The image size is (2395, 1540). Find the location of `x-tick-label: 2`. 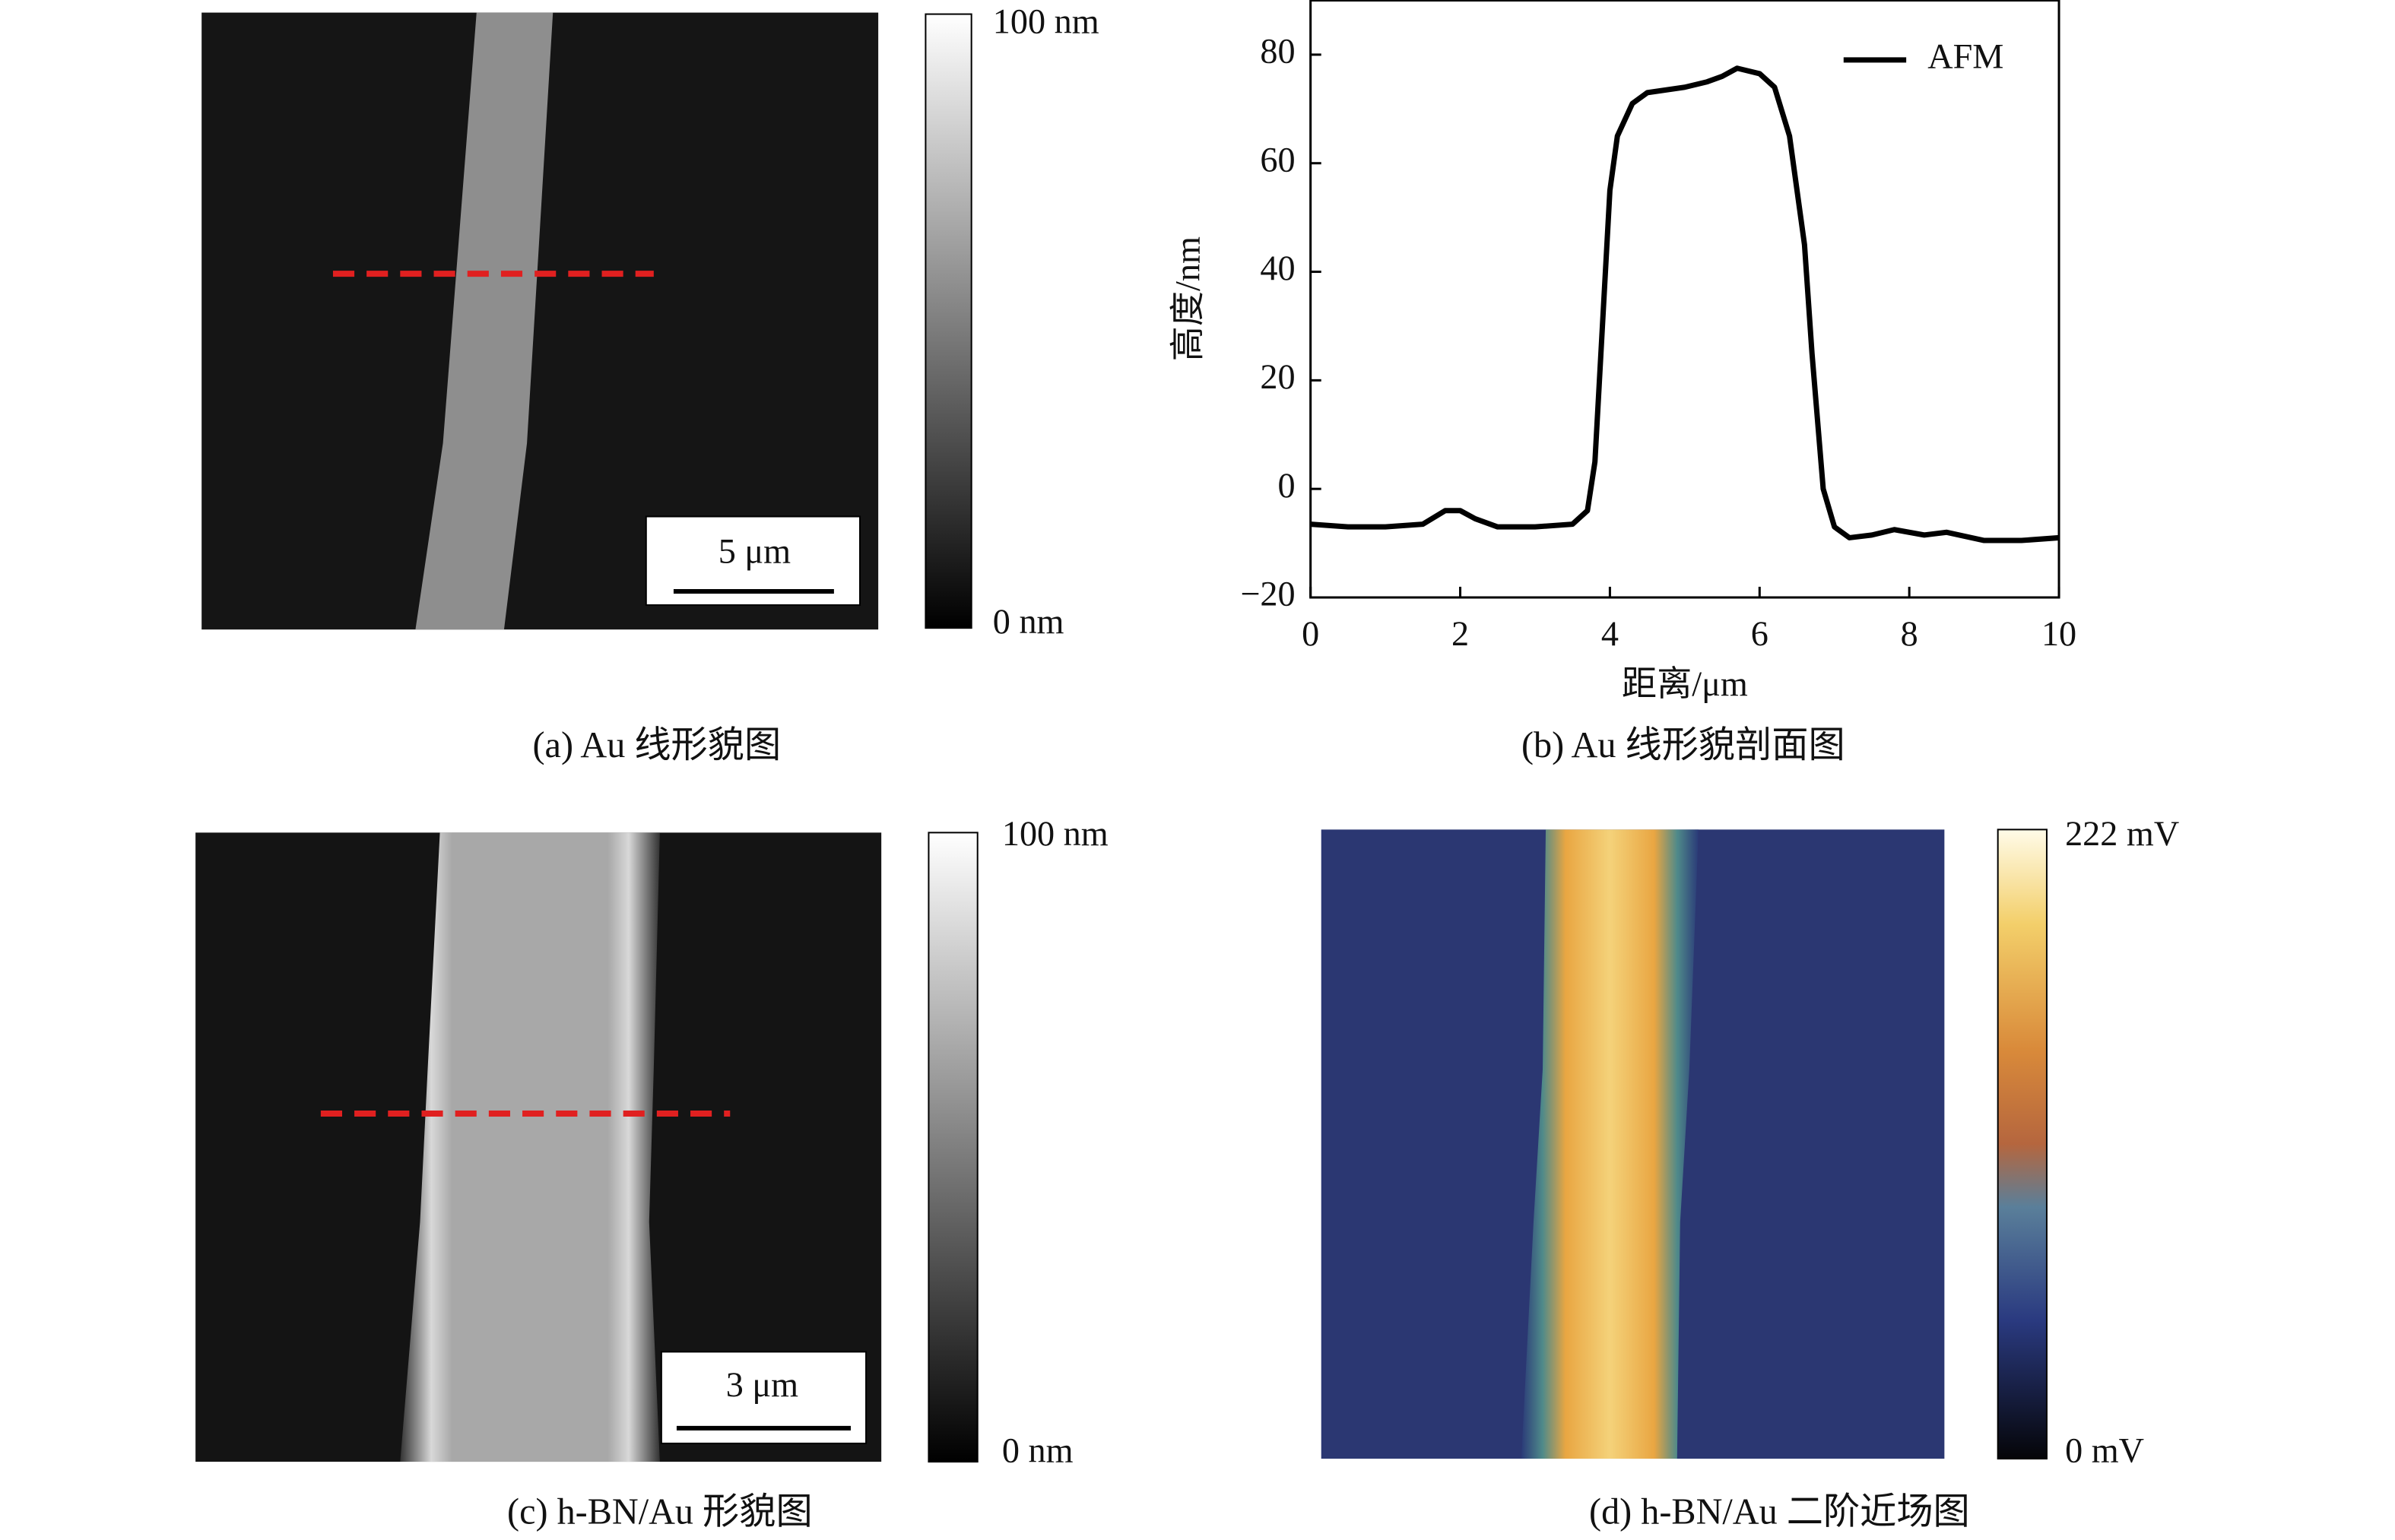

x-tick-label: 2 is located at coordinates (1460, 634).